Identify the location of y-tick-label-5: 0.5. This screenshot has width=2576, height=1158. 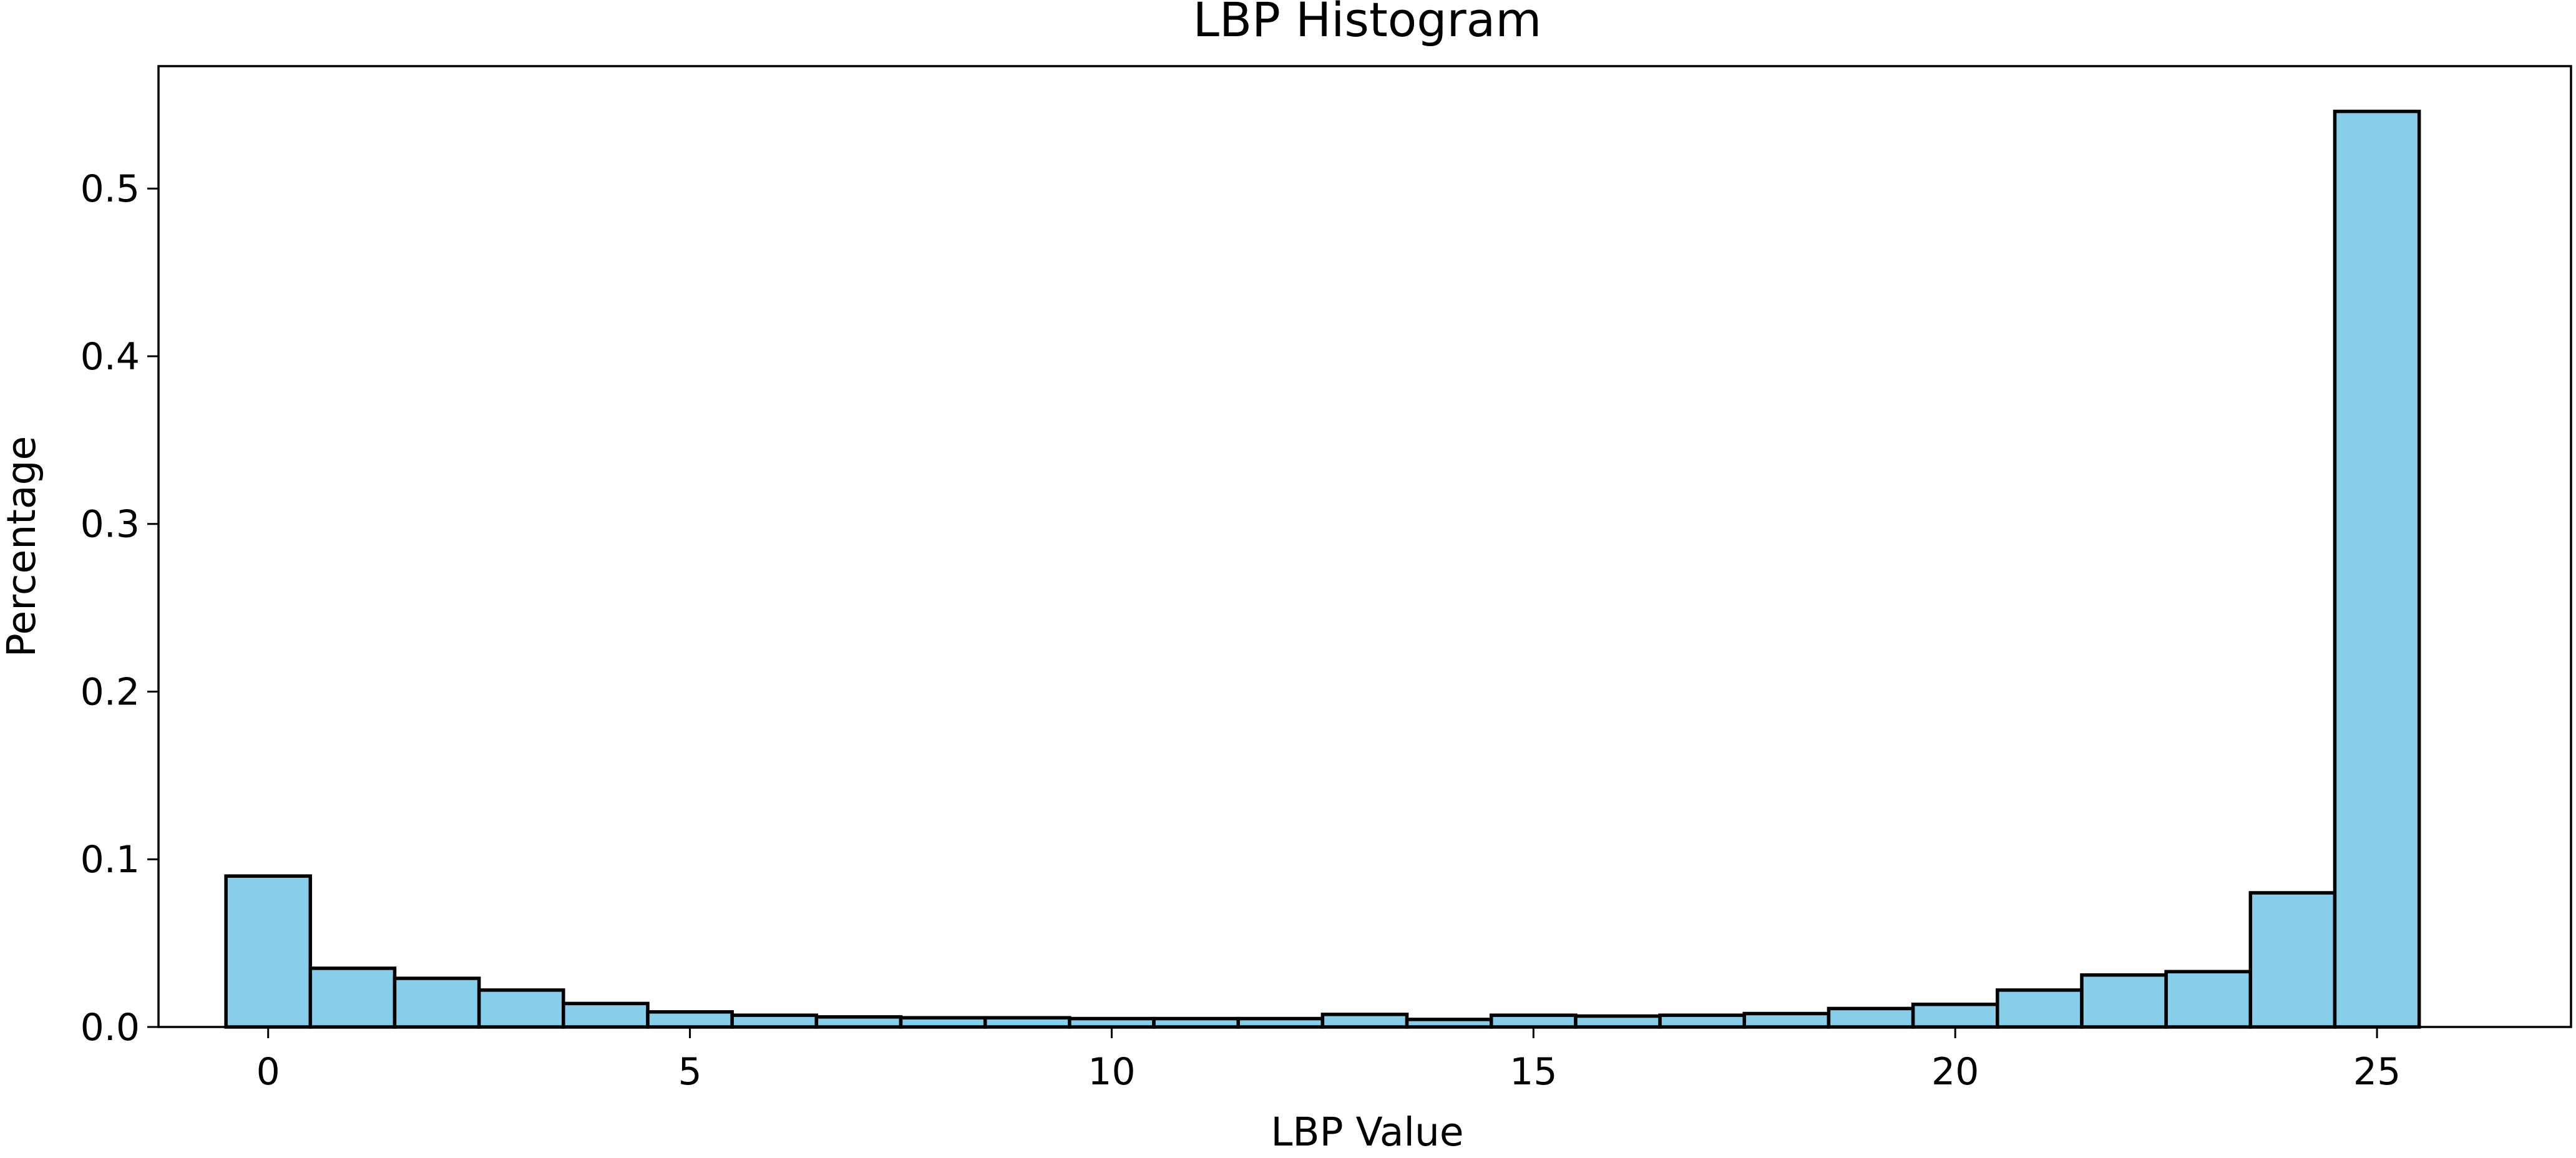
(110, 189).